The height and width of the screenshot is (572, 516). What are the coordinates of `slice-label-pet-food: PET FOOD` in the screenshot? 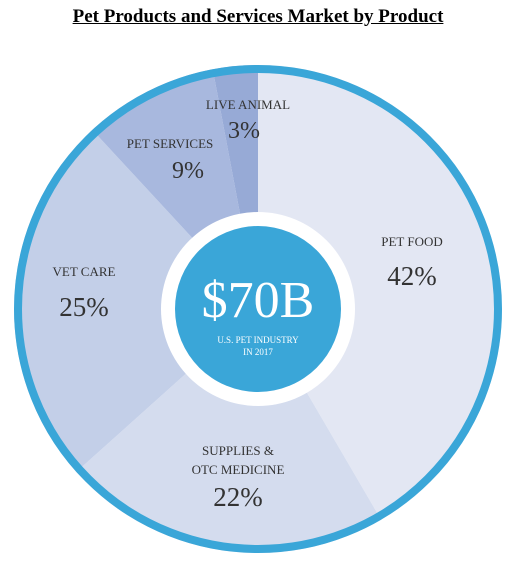 It's located at (412, 241).